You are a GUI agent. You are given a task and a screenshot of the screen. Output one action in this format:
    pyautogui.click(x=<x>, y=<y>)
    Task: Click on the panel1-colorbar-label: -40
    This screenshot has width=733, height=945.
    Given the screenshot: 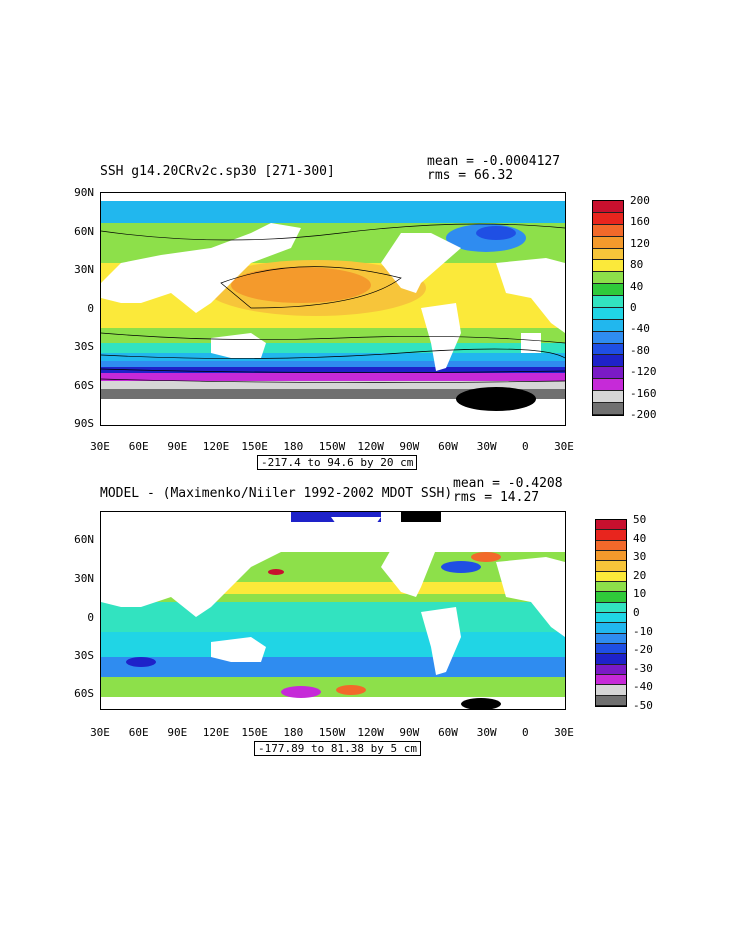 What is the action you would take?
    pyautogui.click(x=640, y=329)
    